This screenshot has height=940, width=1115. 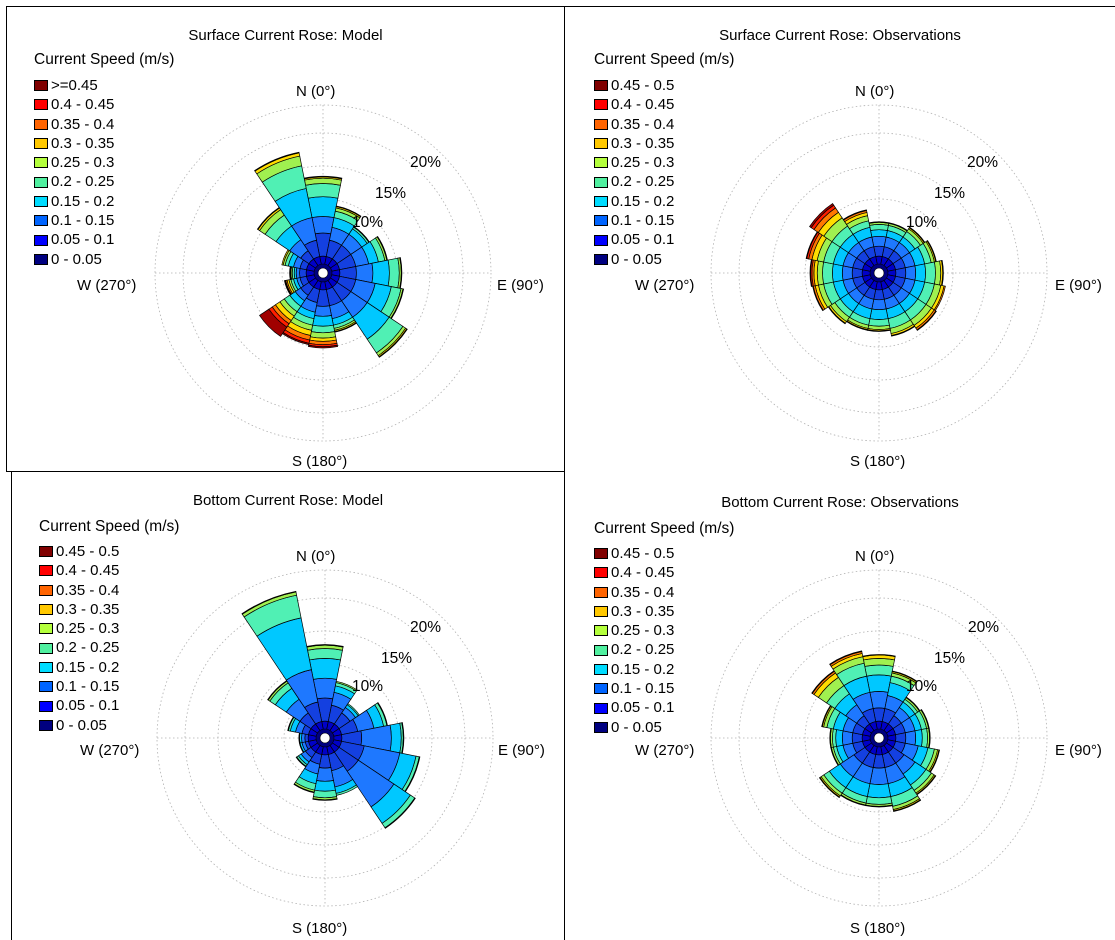 What do you see at coordinates (664, 528) in the screenshot?
I see `legend-title: Current Speed (m/s)` at bounding box center [664, 528].